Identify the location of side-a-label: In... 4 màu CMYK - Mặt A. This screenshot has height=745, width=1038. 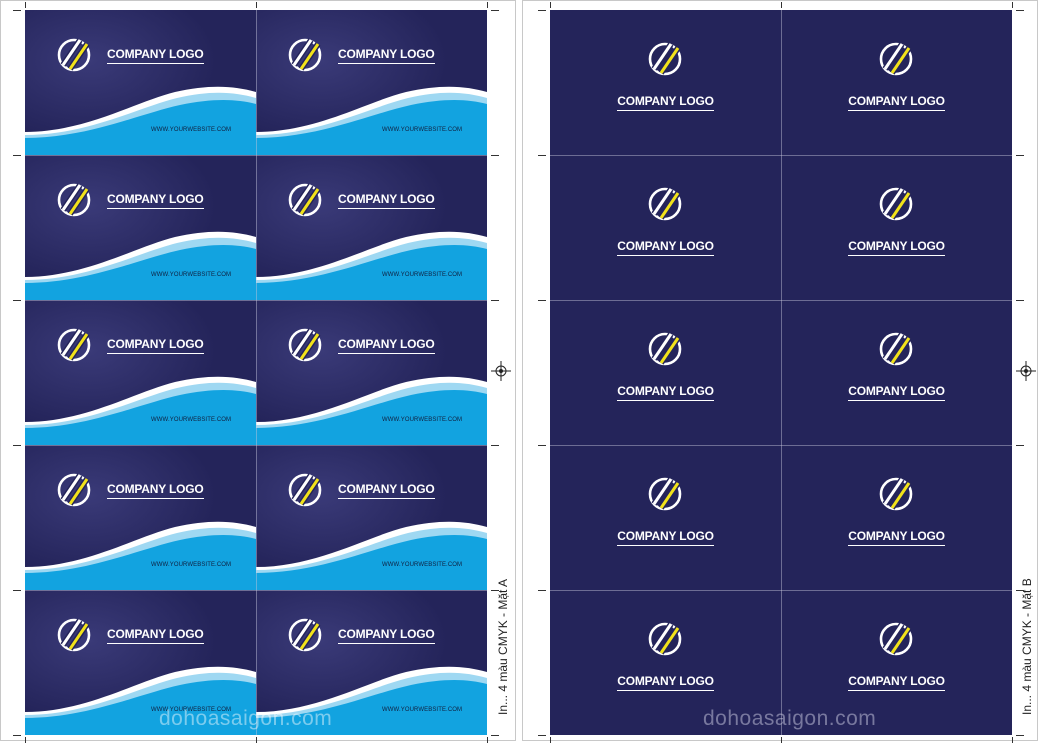
(503, 646).